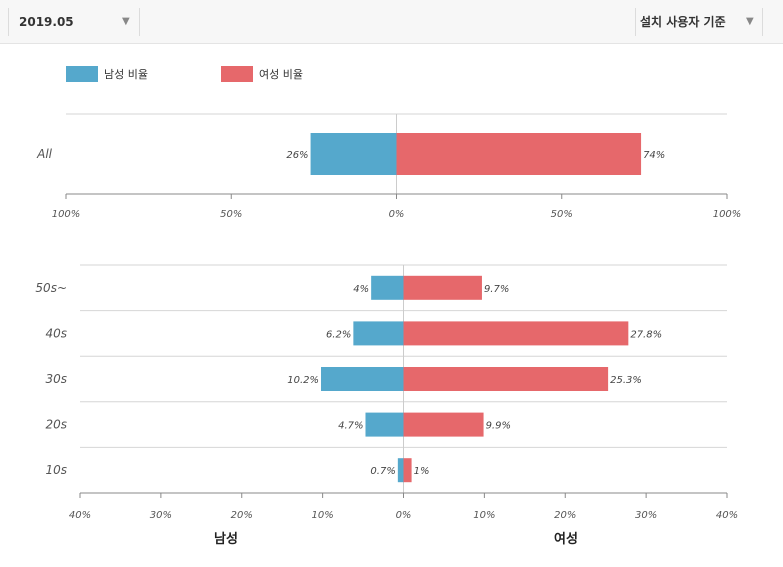 The image size is (783, 567). I want to click on data-label-male: 4%, so click(361, 289).